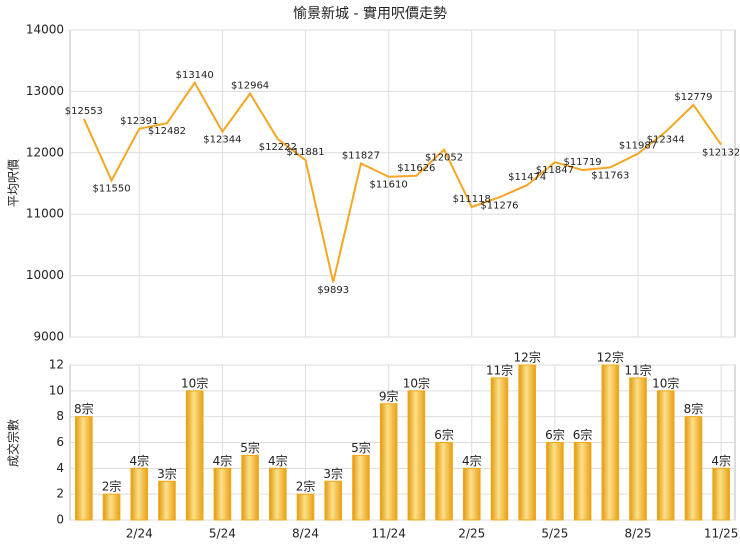  I want to click on data-label: $11626, so click(416, 168).